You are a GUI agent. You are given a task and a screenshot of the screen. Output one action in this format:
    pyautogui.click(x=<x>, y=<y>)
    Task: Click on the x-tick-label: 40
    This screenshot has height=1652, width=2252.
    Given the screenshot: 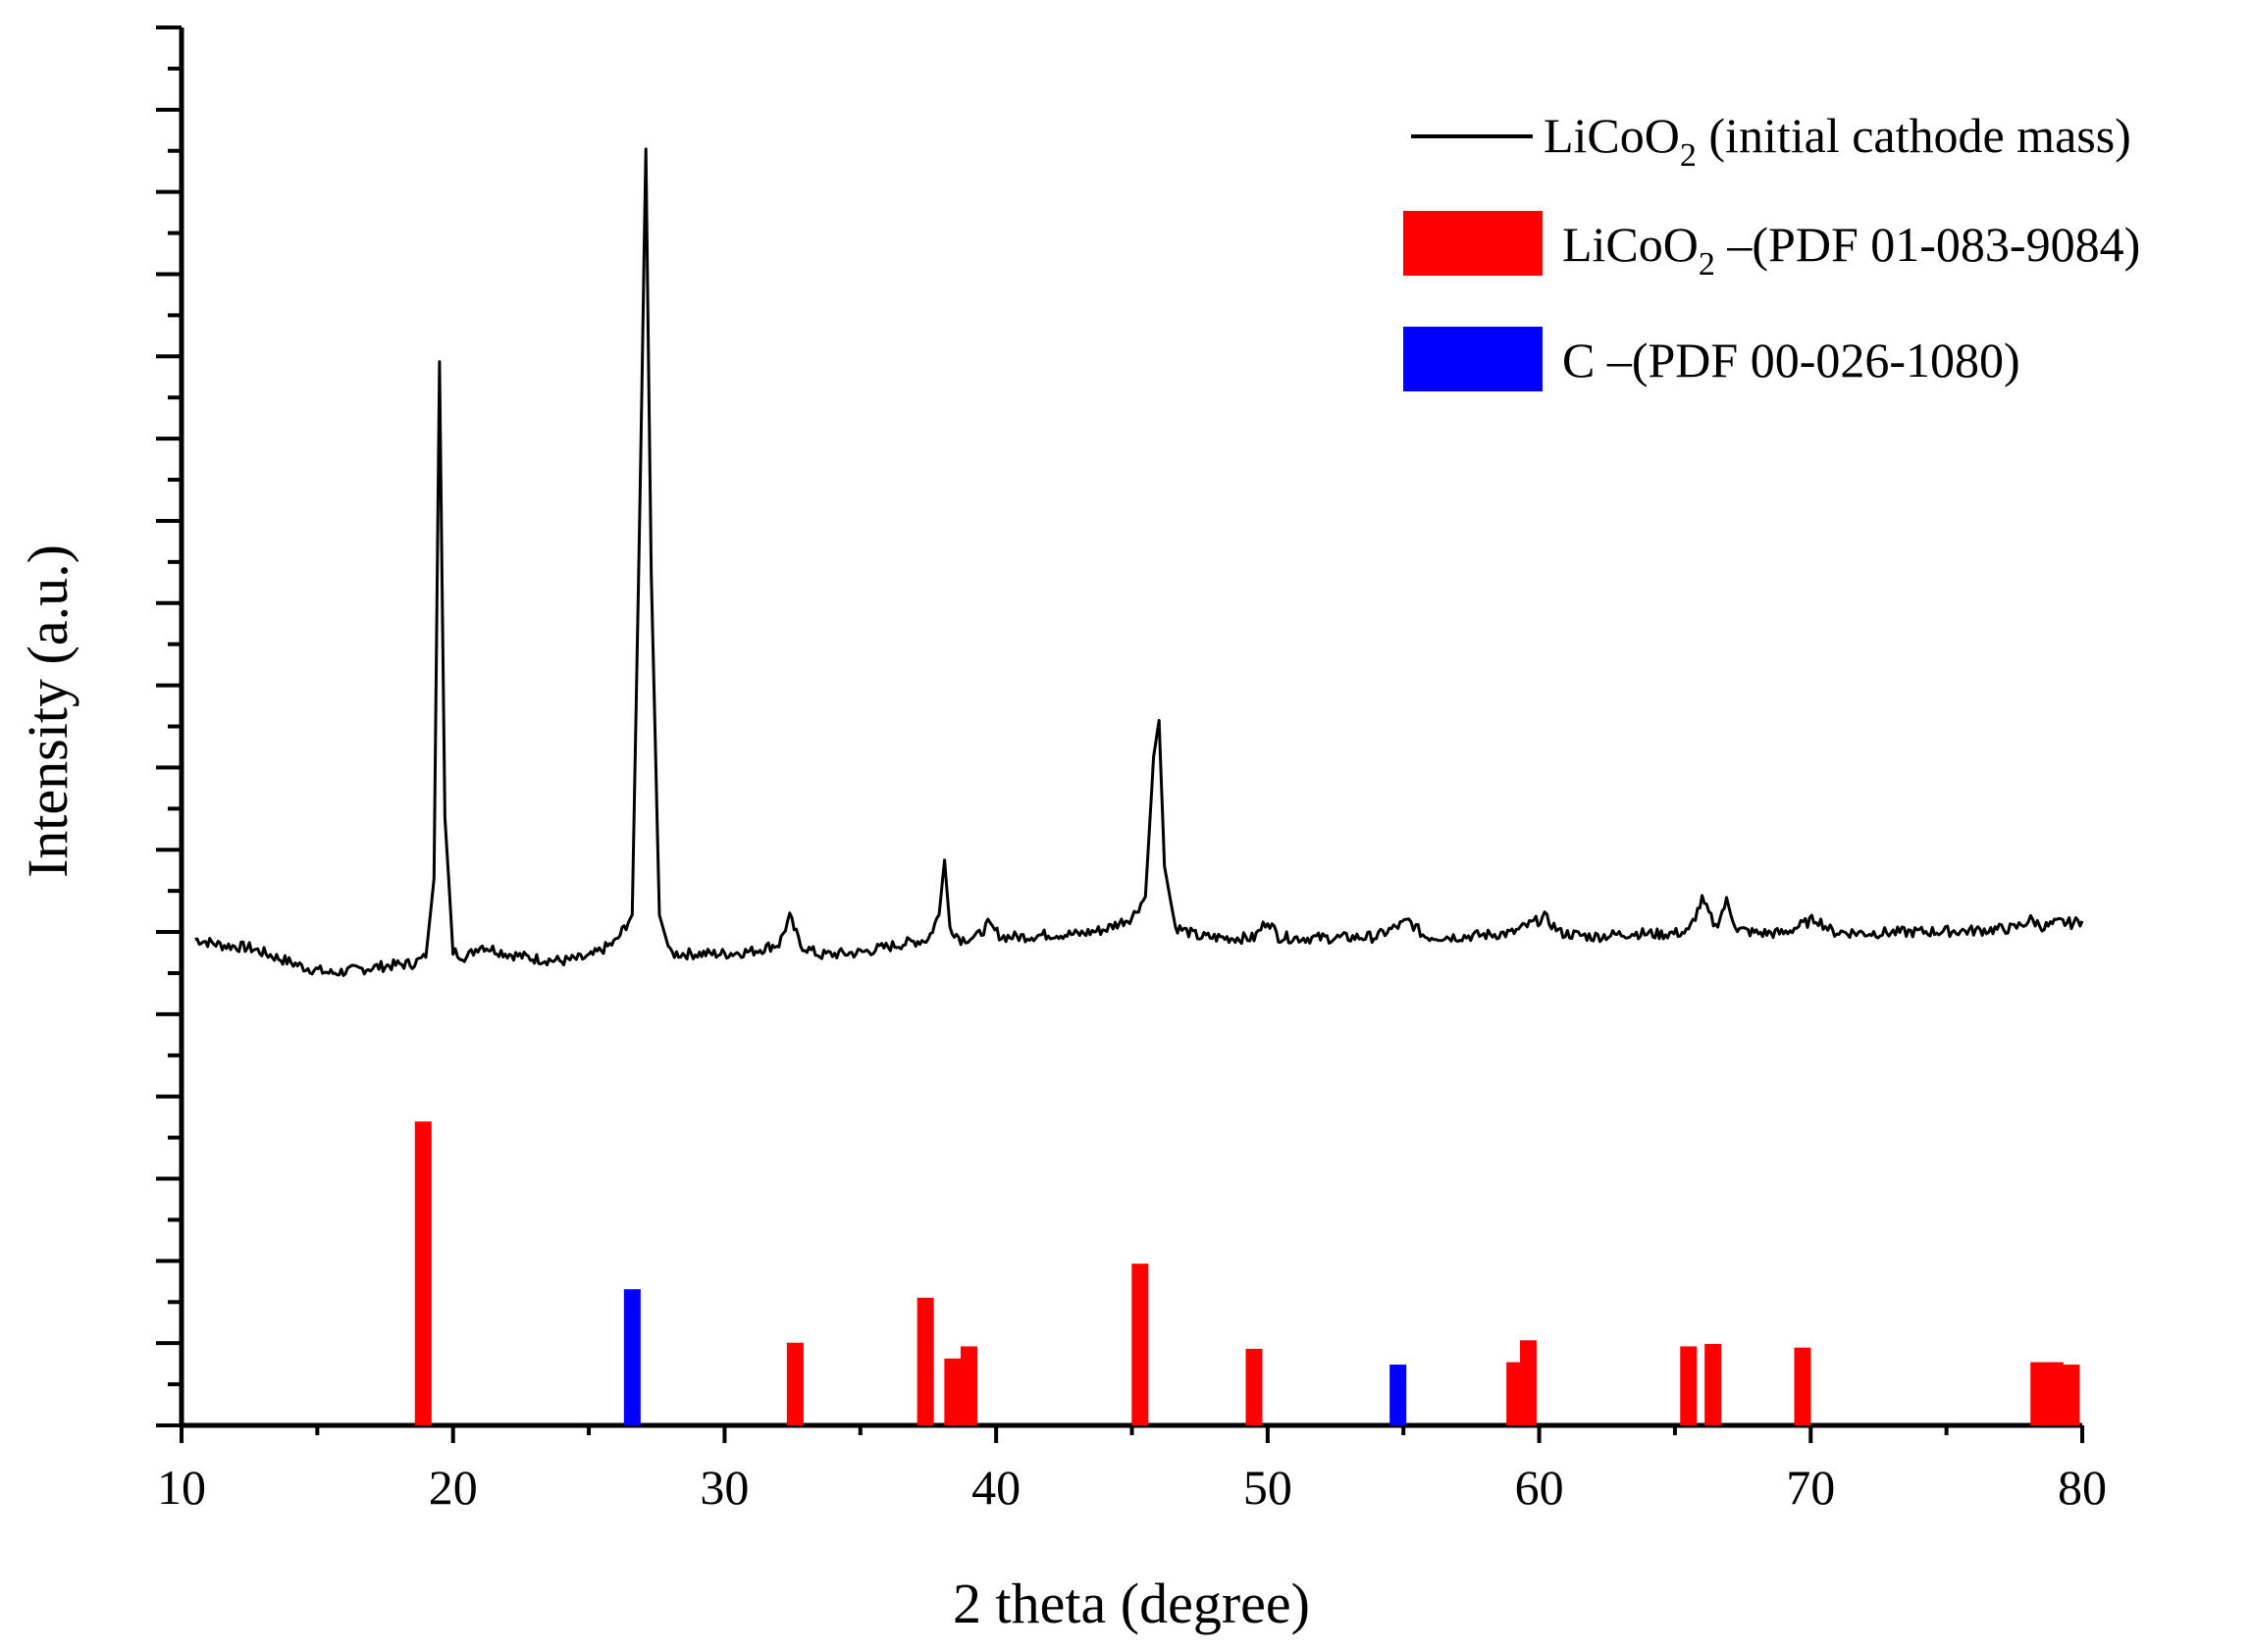 What is the action you would take?
    pyautogui.click(x=996, y=1487)
    